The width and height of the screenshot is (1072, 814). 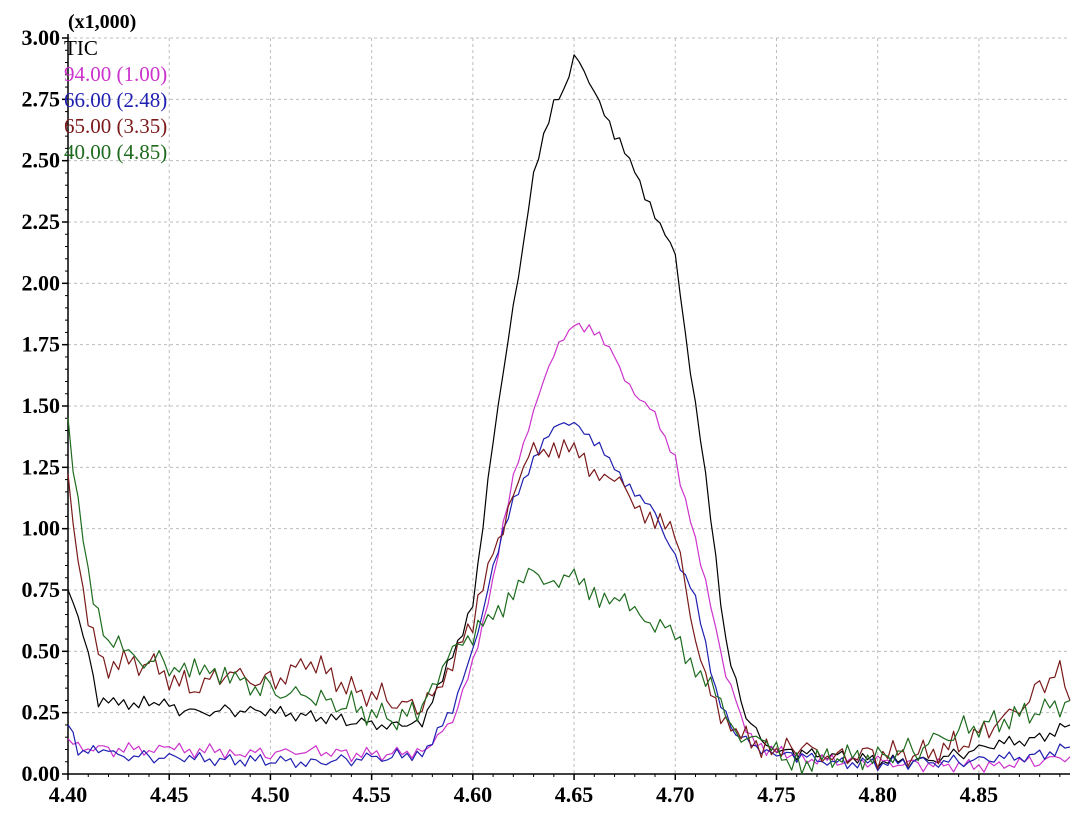 What do you see at coordinates (41, 98) in the screenshot?
I see `y-tick-label: 2.75` at bounding box center [41, 98].